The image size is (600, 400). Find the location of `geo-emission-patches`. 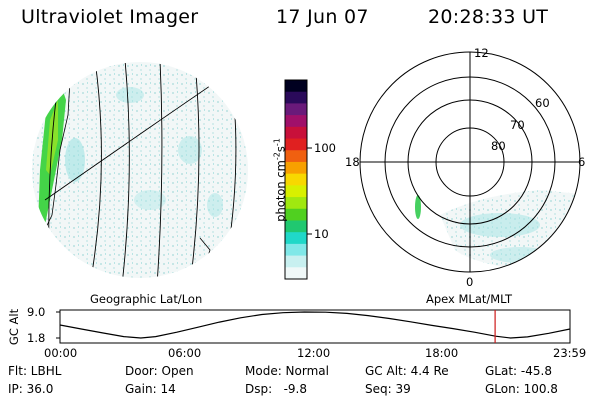

geo-emission-patches is located at coordinates (144, 152).